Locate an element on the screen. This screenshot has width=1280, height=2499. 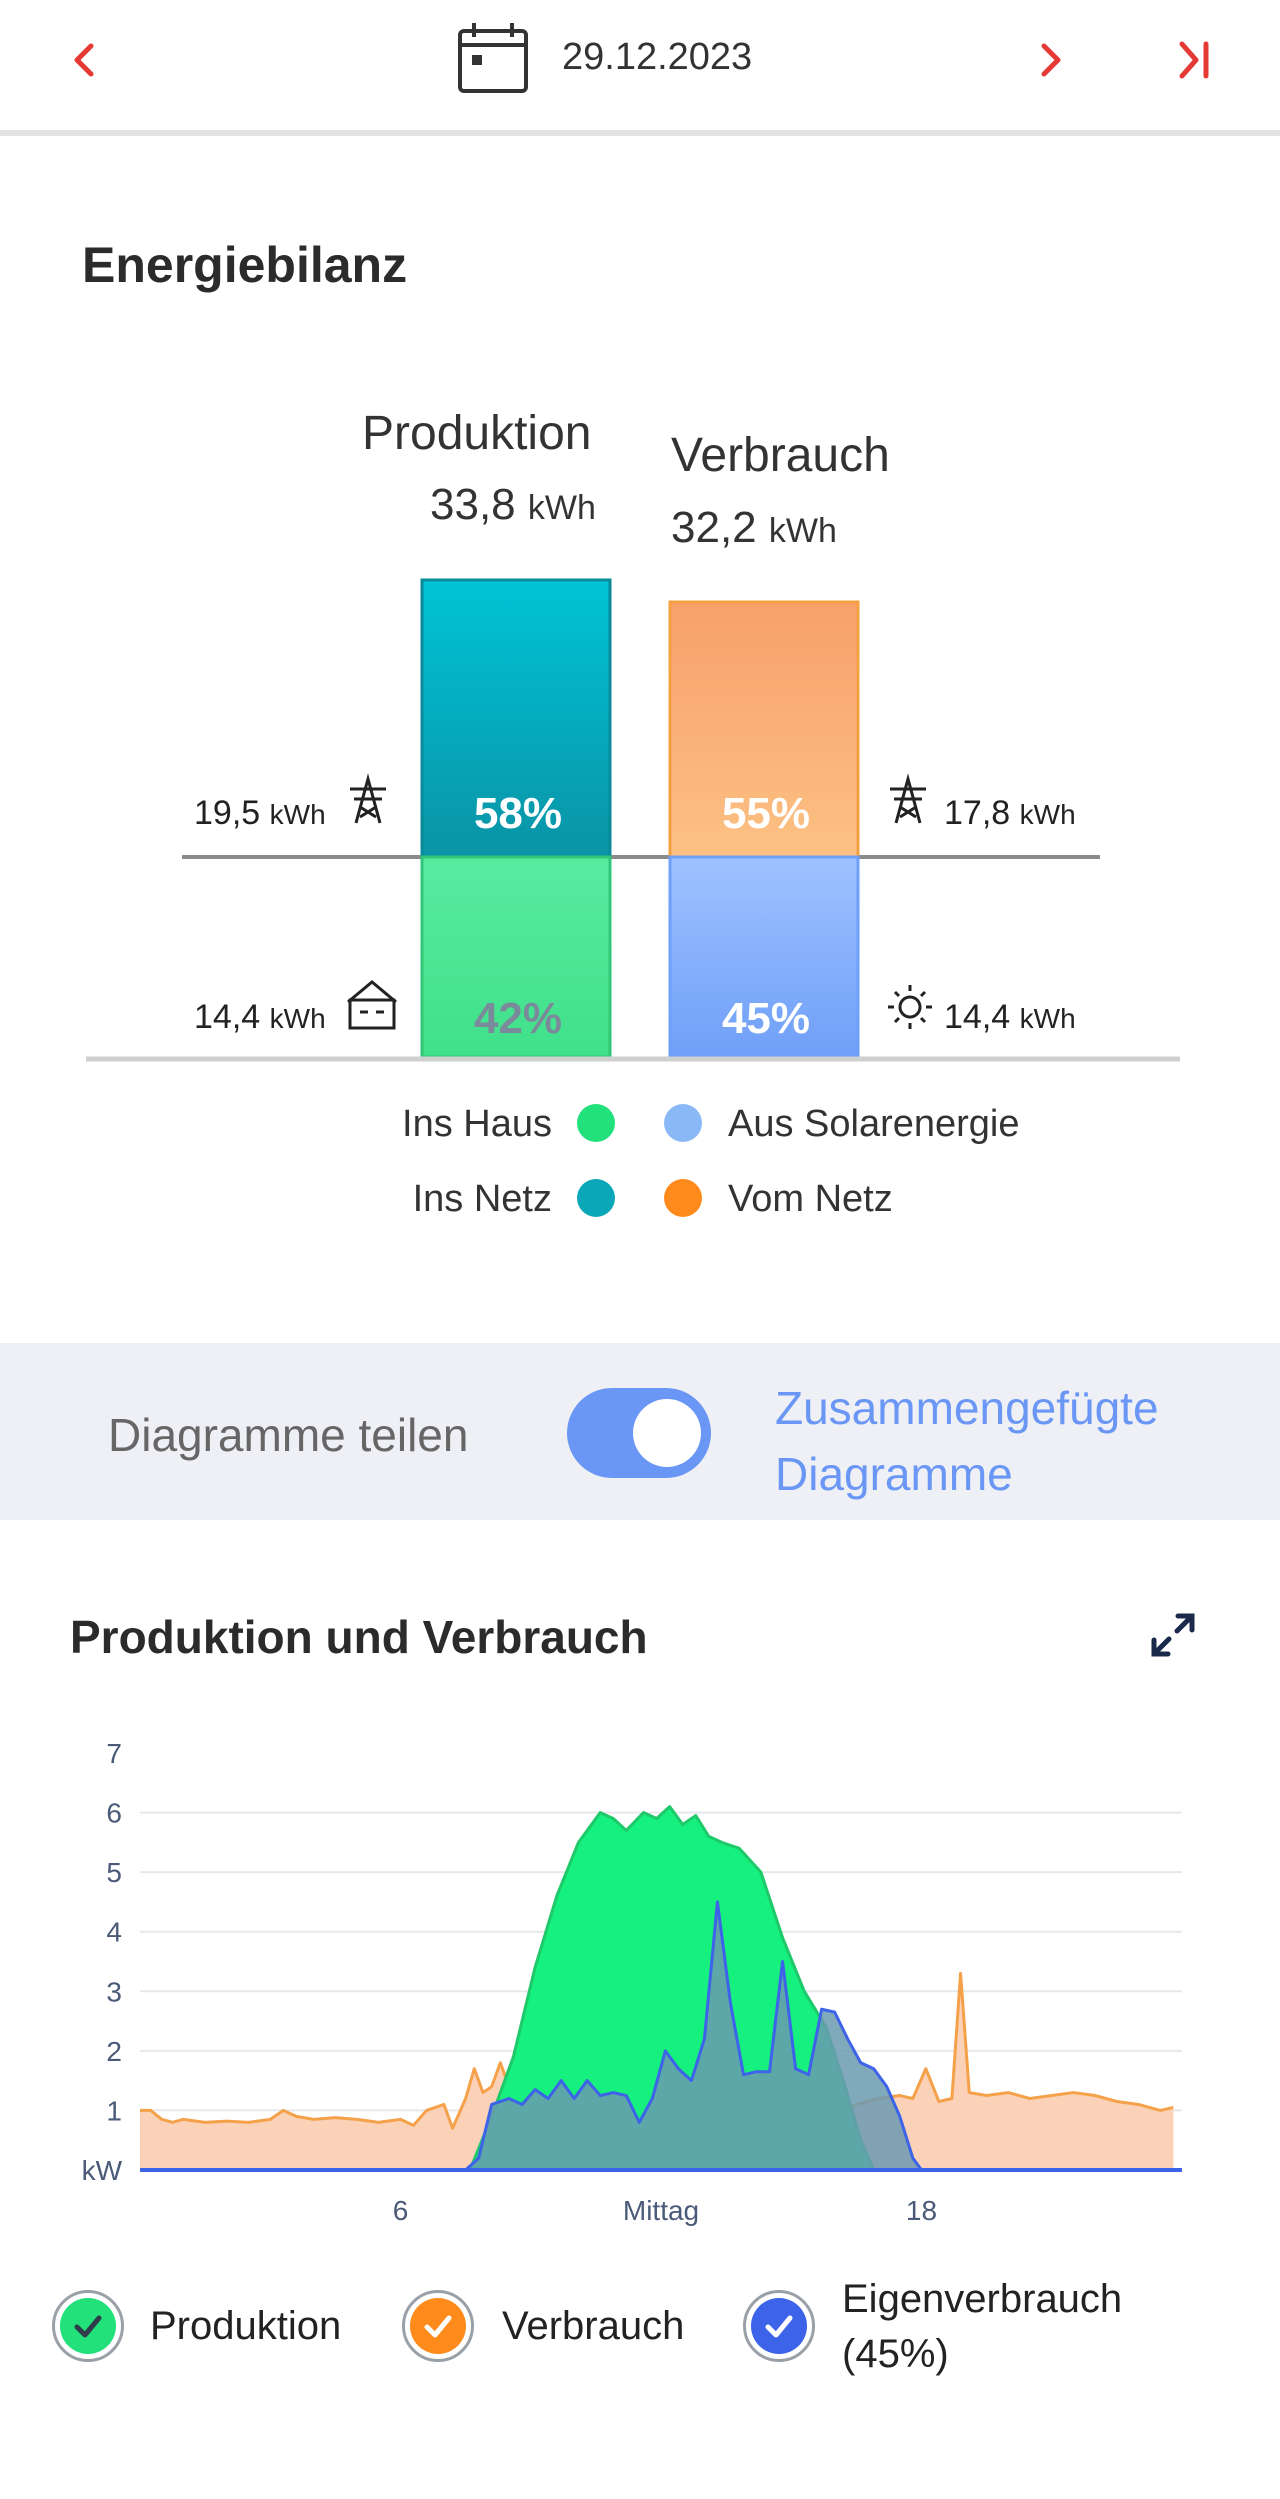
consumption-label: Verbrauch is located at coordinates (780, 455).